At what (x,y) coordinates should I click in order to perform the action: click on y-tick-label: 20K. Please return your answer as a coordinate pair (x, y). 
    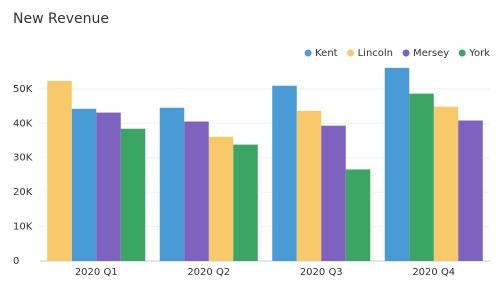
    Looking at the image, I should click on (23, 192).